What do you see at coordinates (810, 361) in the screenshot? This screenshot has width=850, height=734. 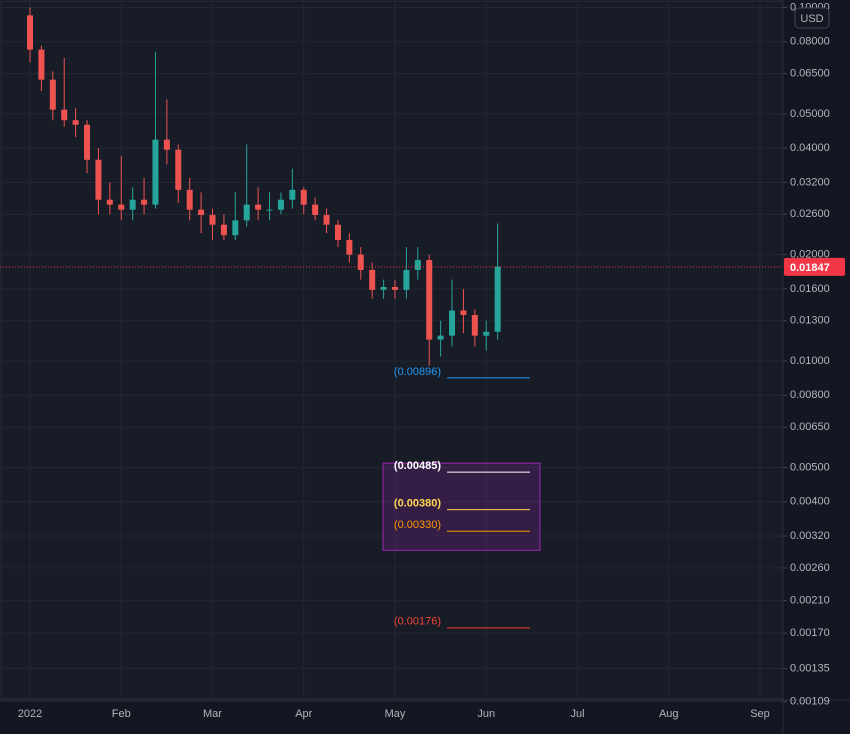 I see `y-tick-label: 0.01000` at bounding box center [810, 361].